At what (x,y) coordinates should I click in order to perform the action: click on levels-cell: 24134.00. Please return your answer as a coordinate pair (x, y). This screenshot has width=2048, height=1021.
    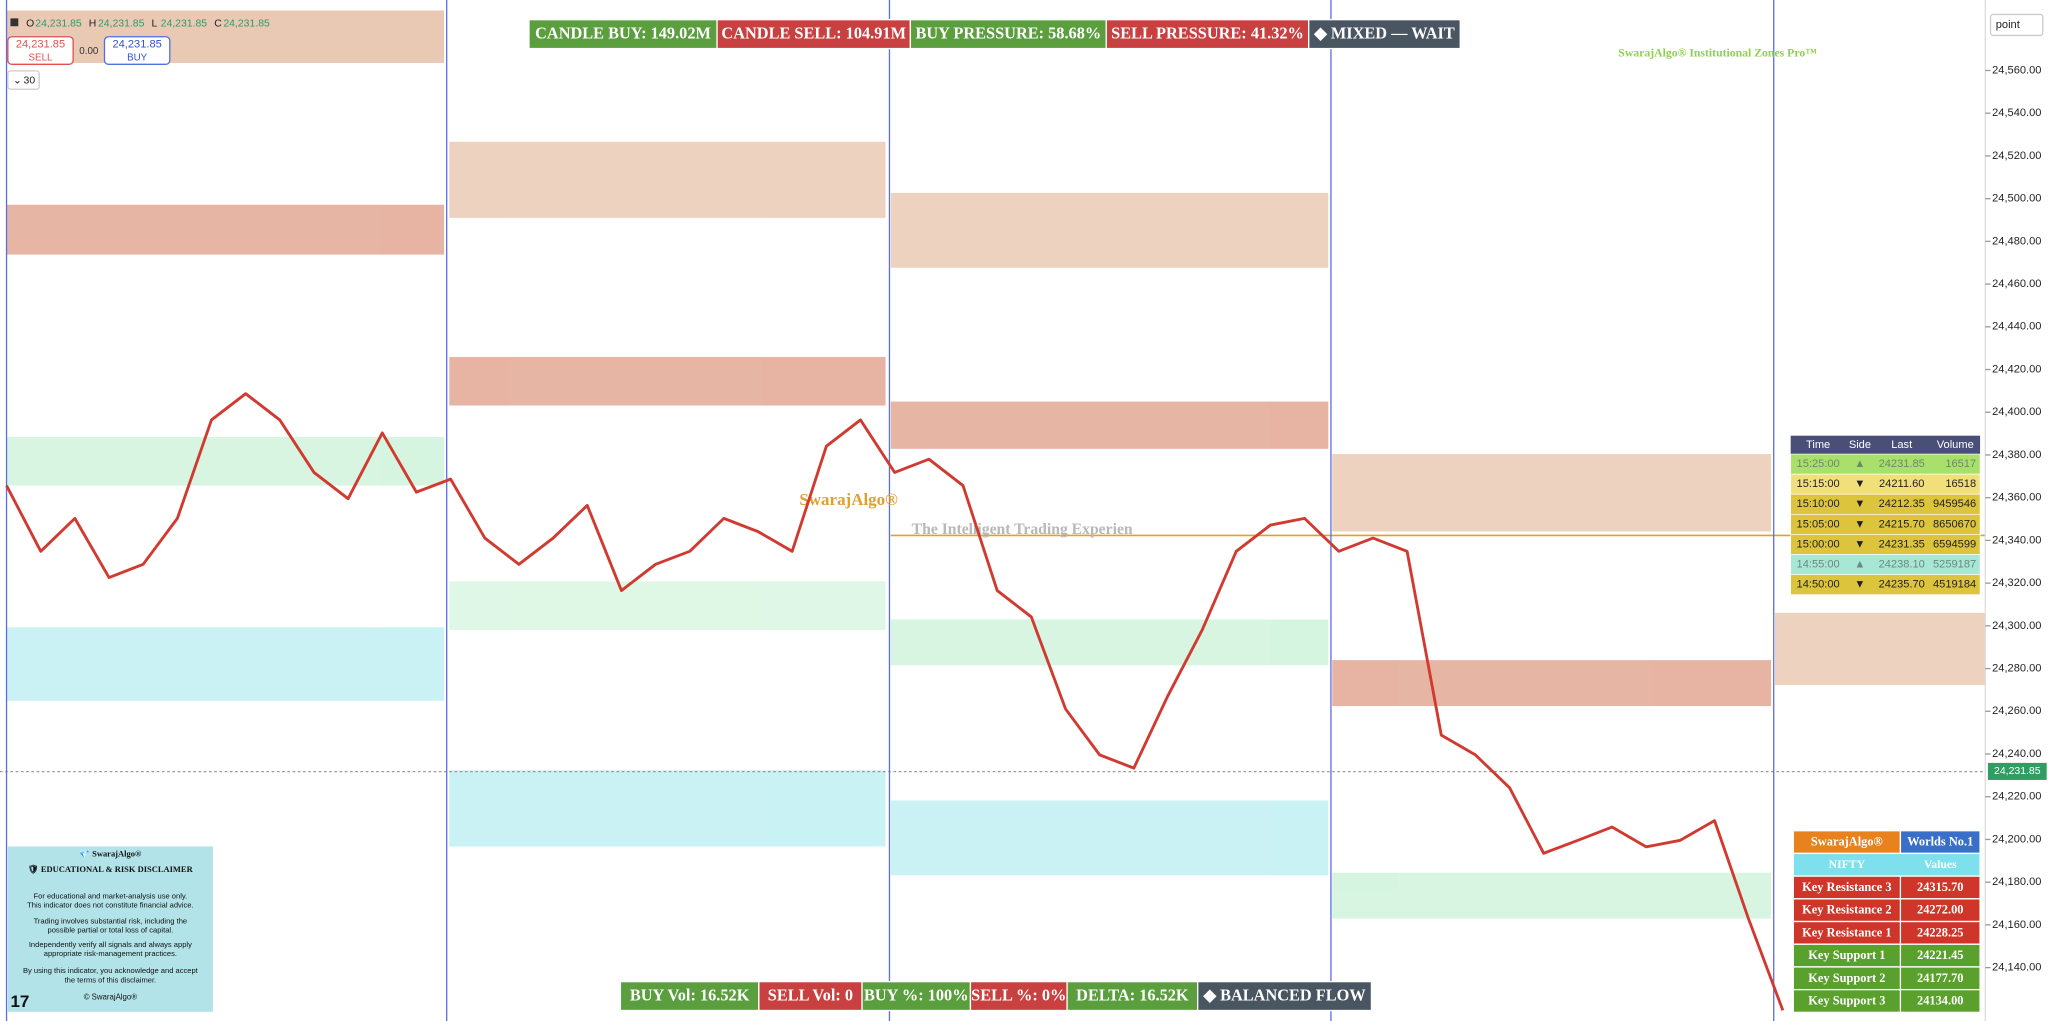
    Looking at the image, I should click on (1940, 1000).